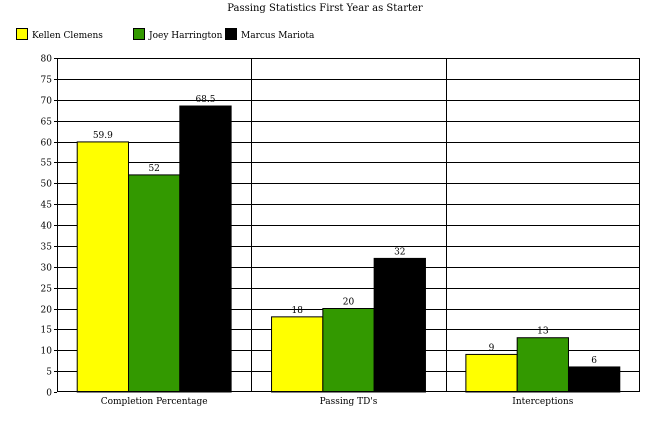 This screenshot has width=650, height=433. I want to click on y-tick-label-30: 30, so click(47, 269).